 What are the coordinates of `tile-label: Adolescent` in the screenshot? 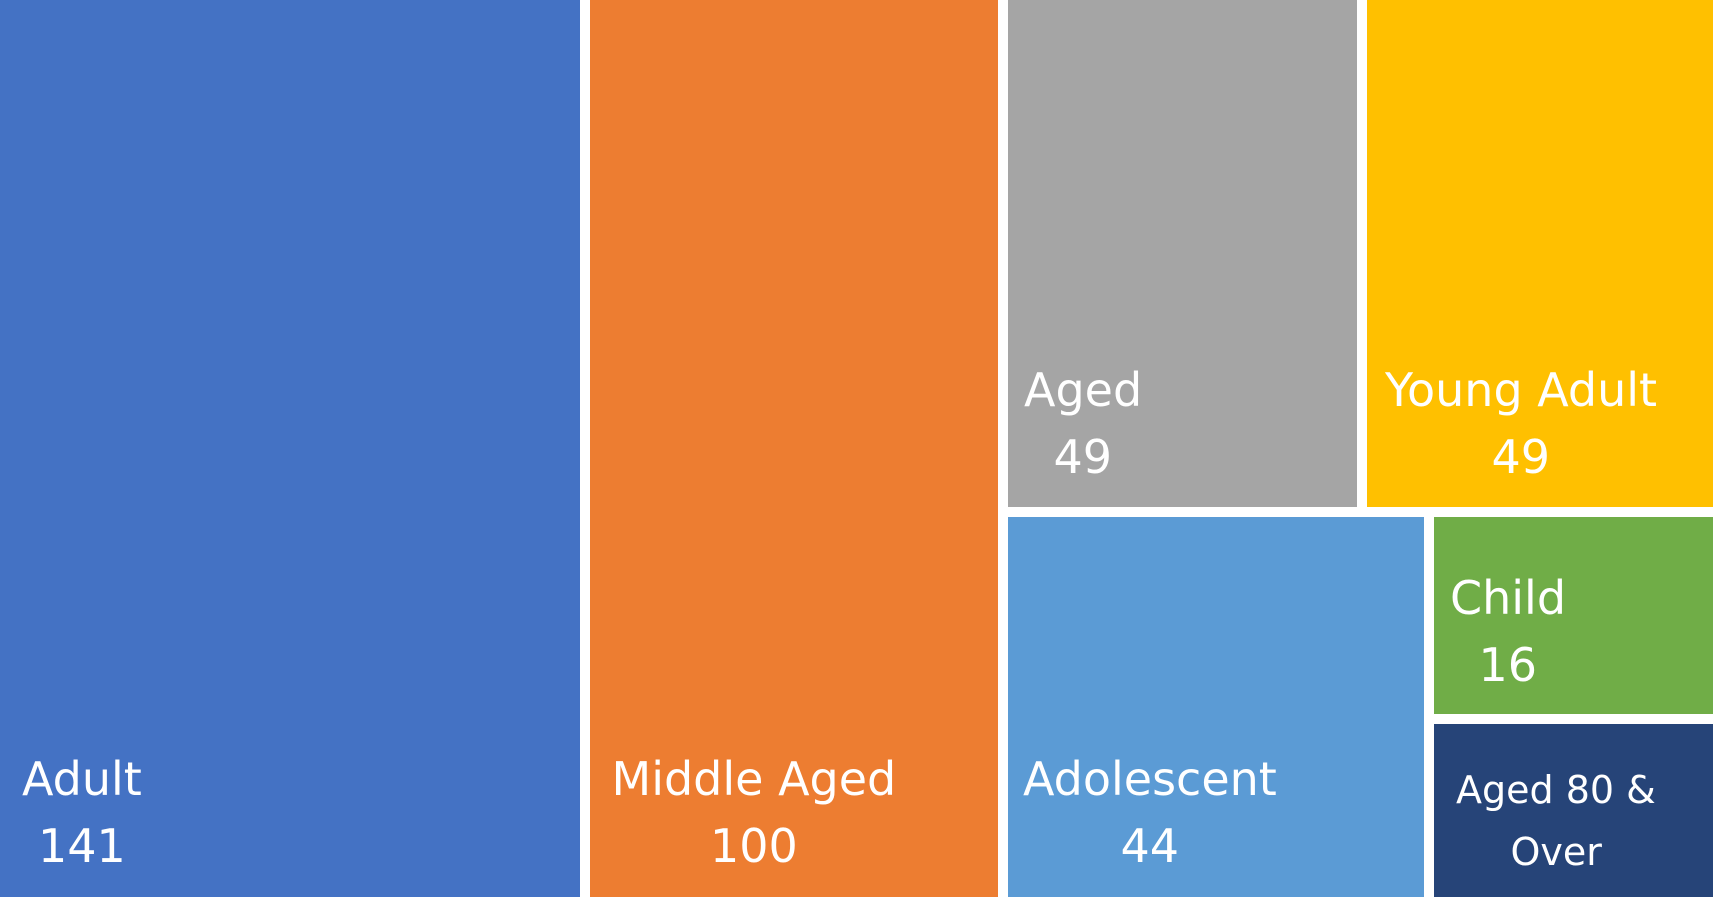 It's located at (1150, 779).